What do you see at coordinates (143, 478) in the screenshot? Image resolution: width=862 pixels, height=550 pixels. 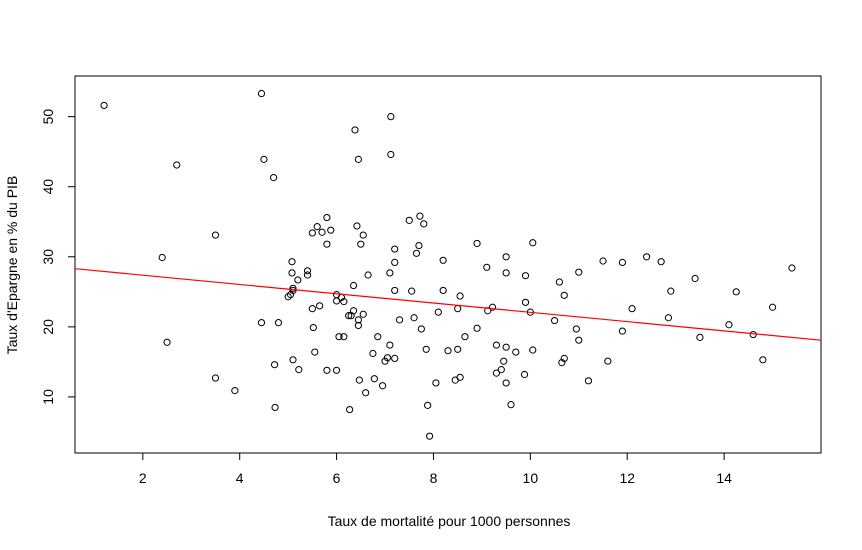 I see `x-tick-label: 2` at bounding box center [143, 478].